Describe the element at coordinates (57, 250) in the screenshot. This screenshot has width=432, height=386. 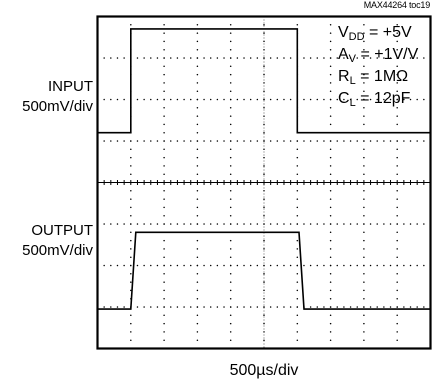
I see `output-scale-label: 500mV/div` at that location.